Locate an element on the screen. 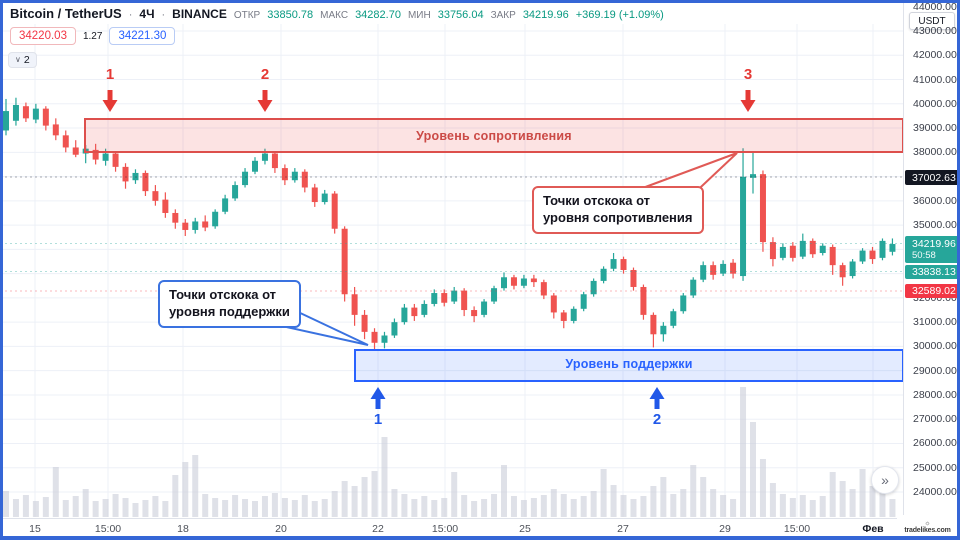 The image size is (960, 540). interval-label: 4Ч is located at coordinates (147, 14).